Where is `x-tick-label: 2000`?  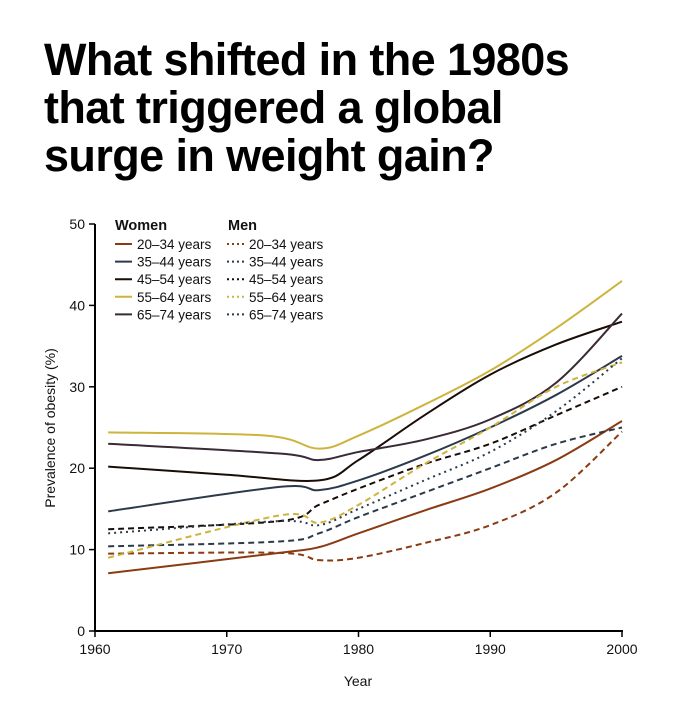
x-tick-label: 2000 is located at coordinates (621, 649).